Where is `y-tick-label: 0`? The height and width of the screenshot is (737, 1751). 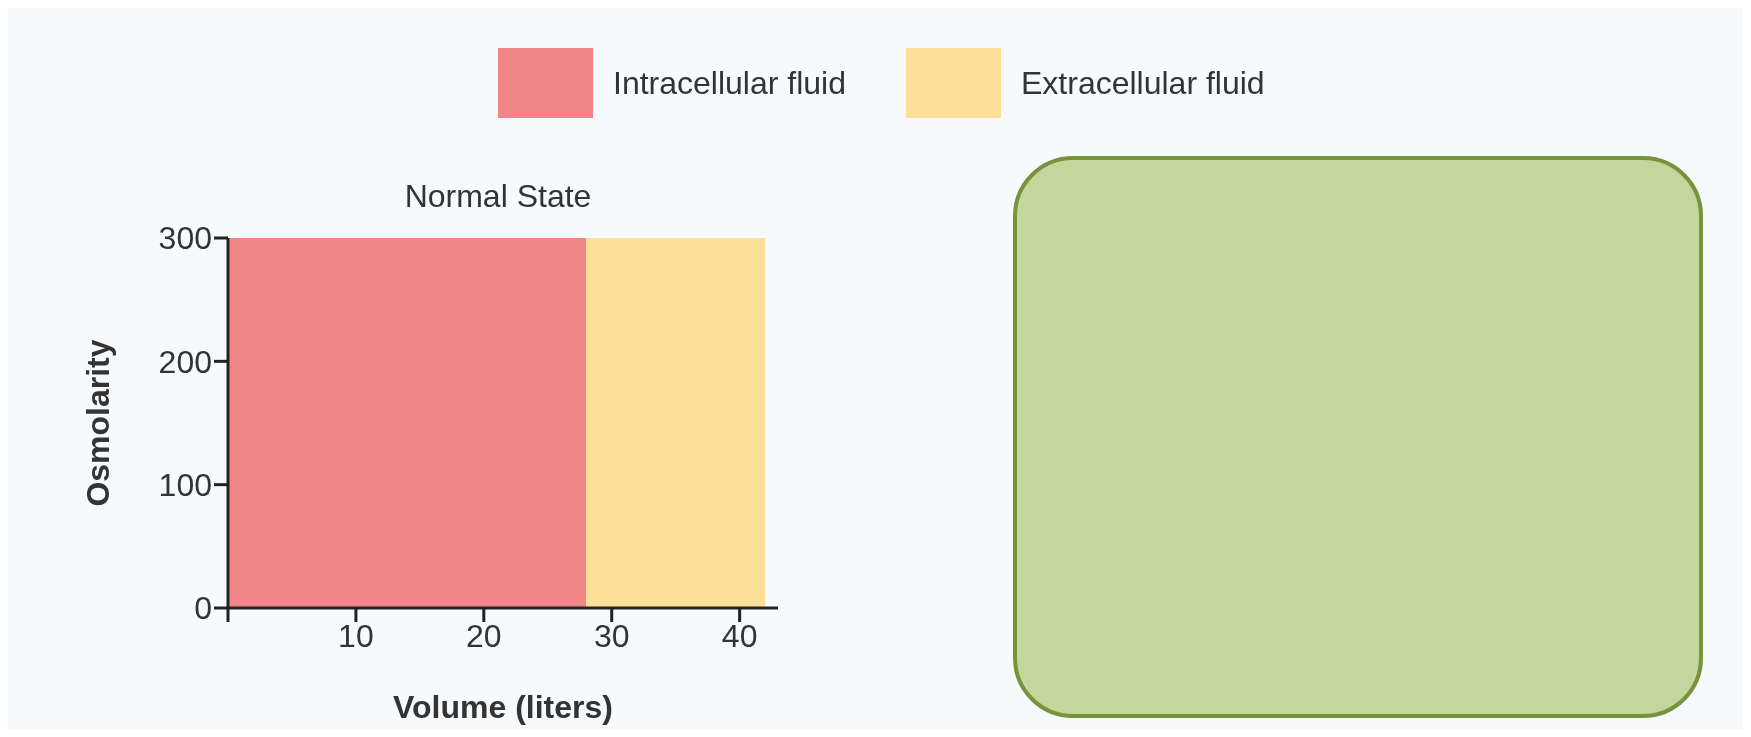
y-tick-label: 0 is located at coordinates (203, 608).